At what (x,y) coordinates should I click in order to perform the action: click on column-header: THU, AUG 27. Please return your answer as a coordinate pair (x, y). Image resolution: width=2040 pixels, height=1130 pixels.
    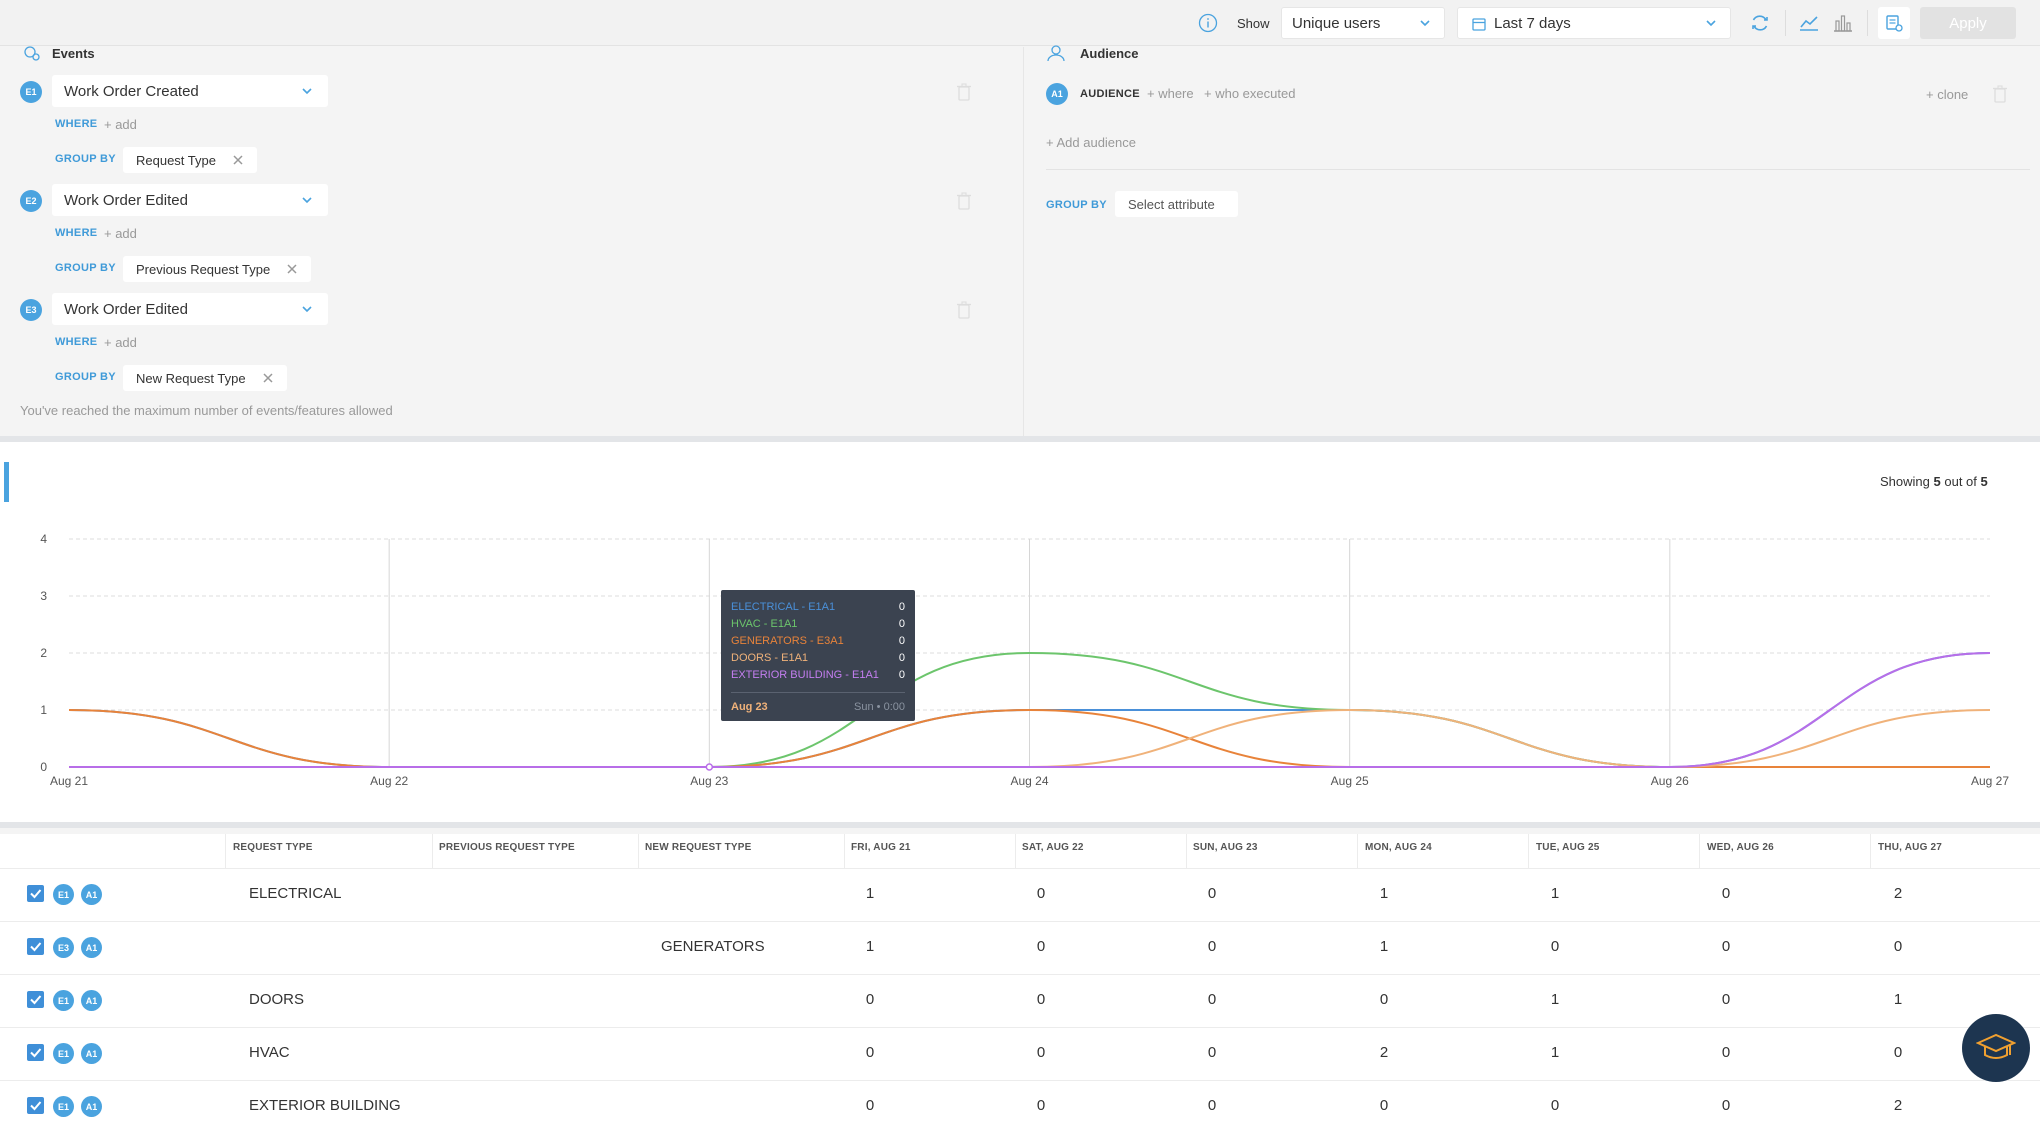
    Looking at the image, I should click on (1910, 847).